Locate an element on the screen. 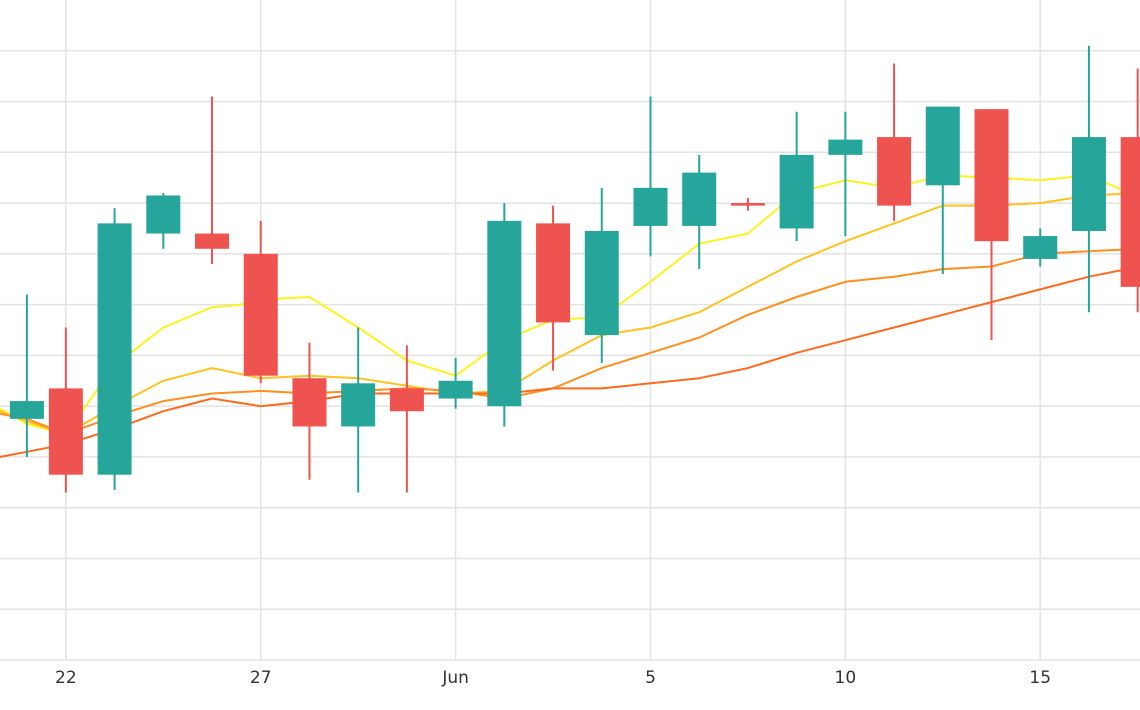  x-tick-label-4: 10 is located at coordinates (846, 678).